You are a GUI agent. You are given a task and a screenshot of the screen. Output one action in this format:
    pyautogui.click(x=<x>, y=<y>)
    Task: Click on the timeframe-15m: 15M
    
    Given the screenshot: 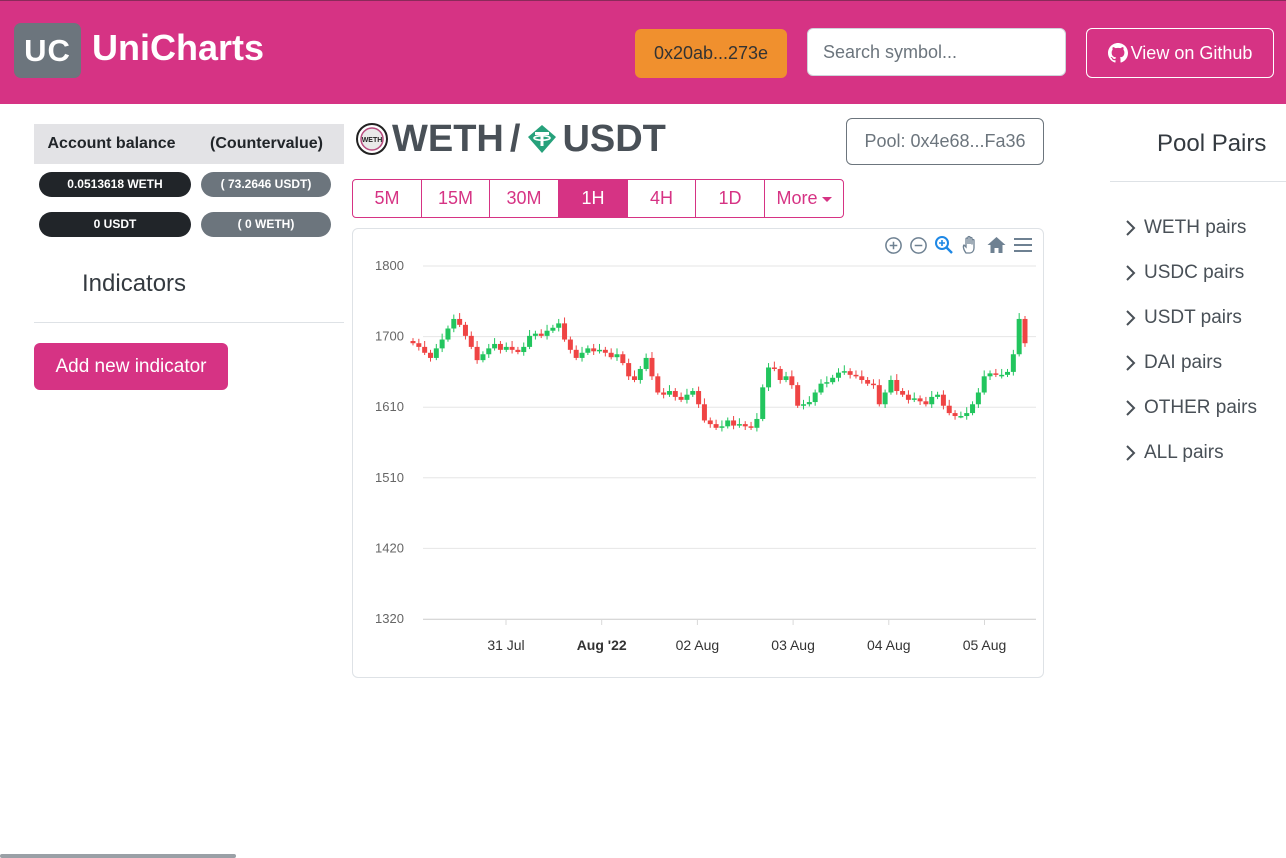 What is the action you would take?
    pyautogui.click(x=455, y=198)
    